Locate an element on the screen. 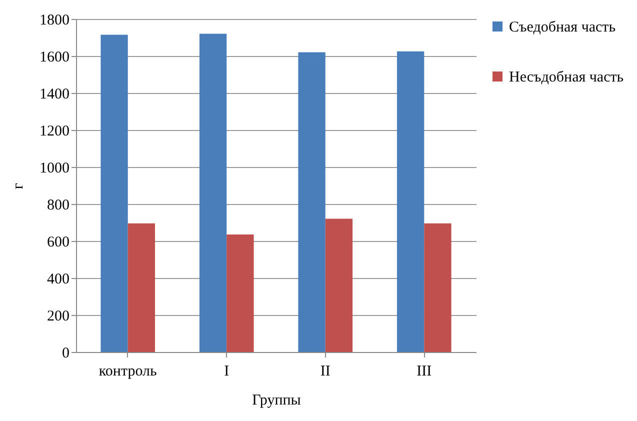  y-tick-label: 1200 is located at coordinates (55, 132).